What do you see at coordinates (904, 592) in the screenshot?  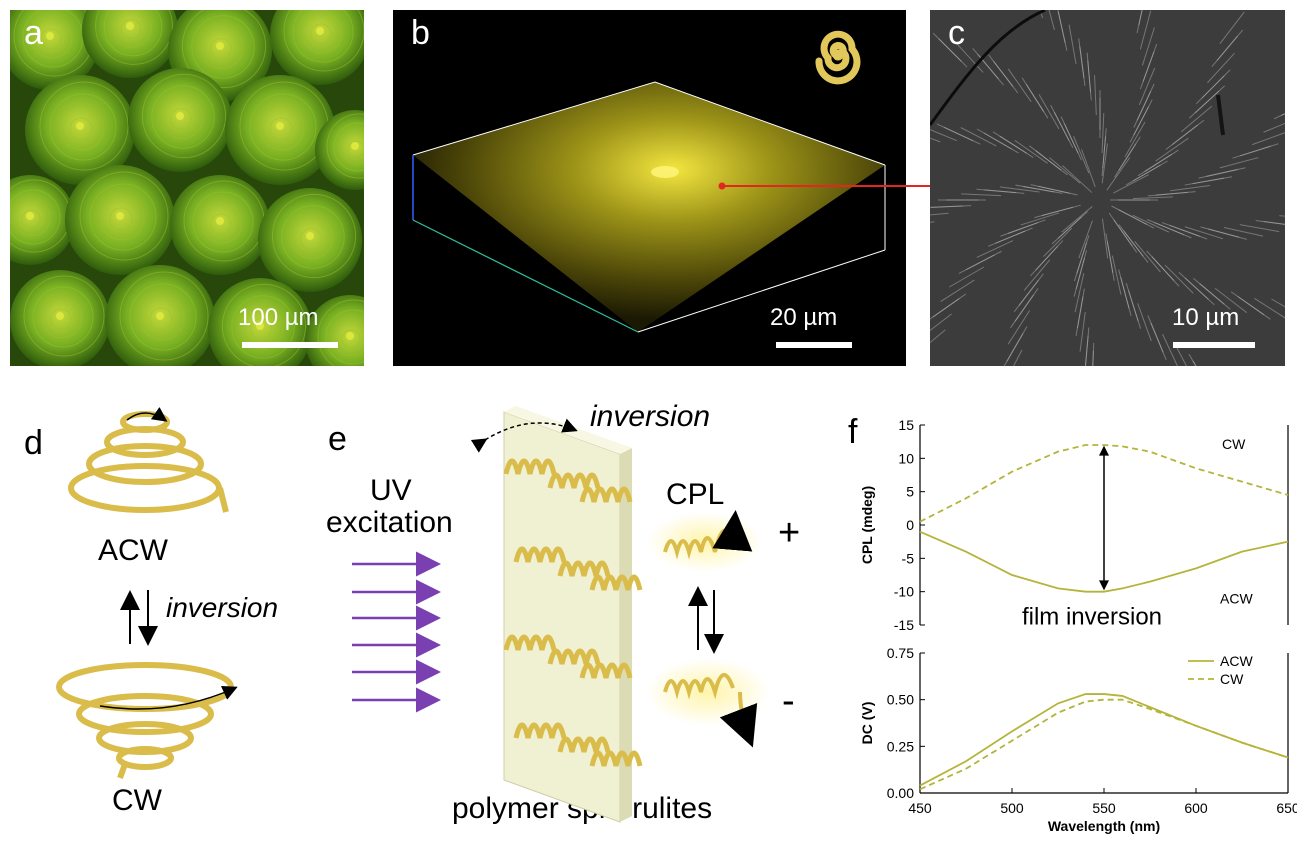 I see `y-tick-label: -10` at bounding box center [904, 592].